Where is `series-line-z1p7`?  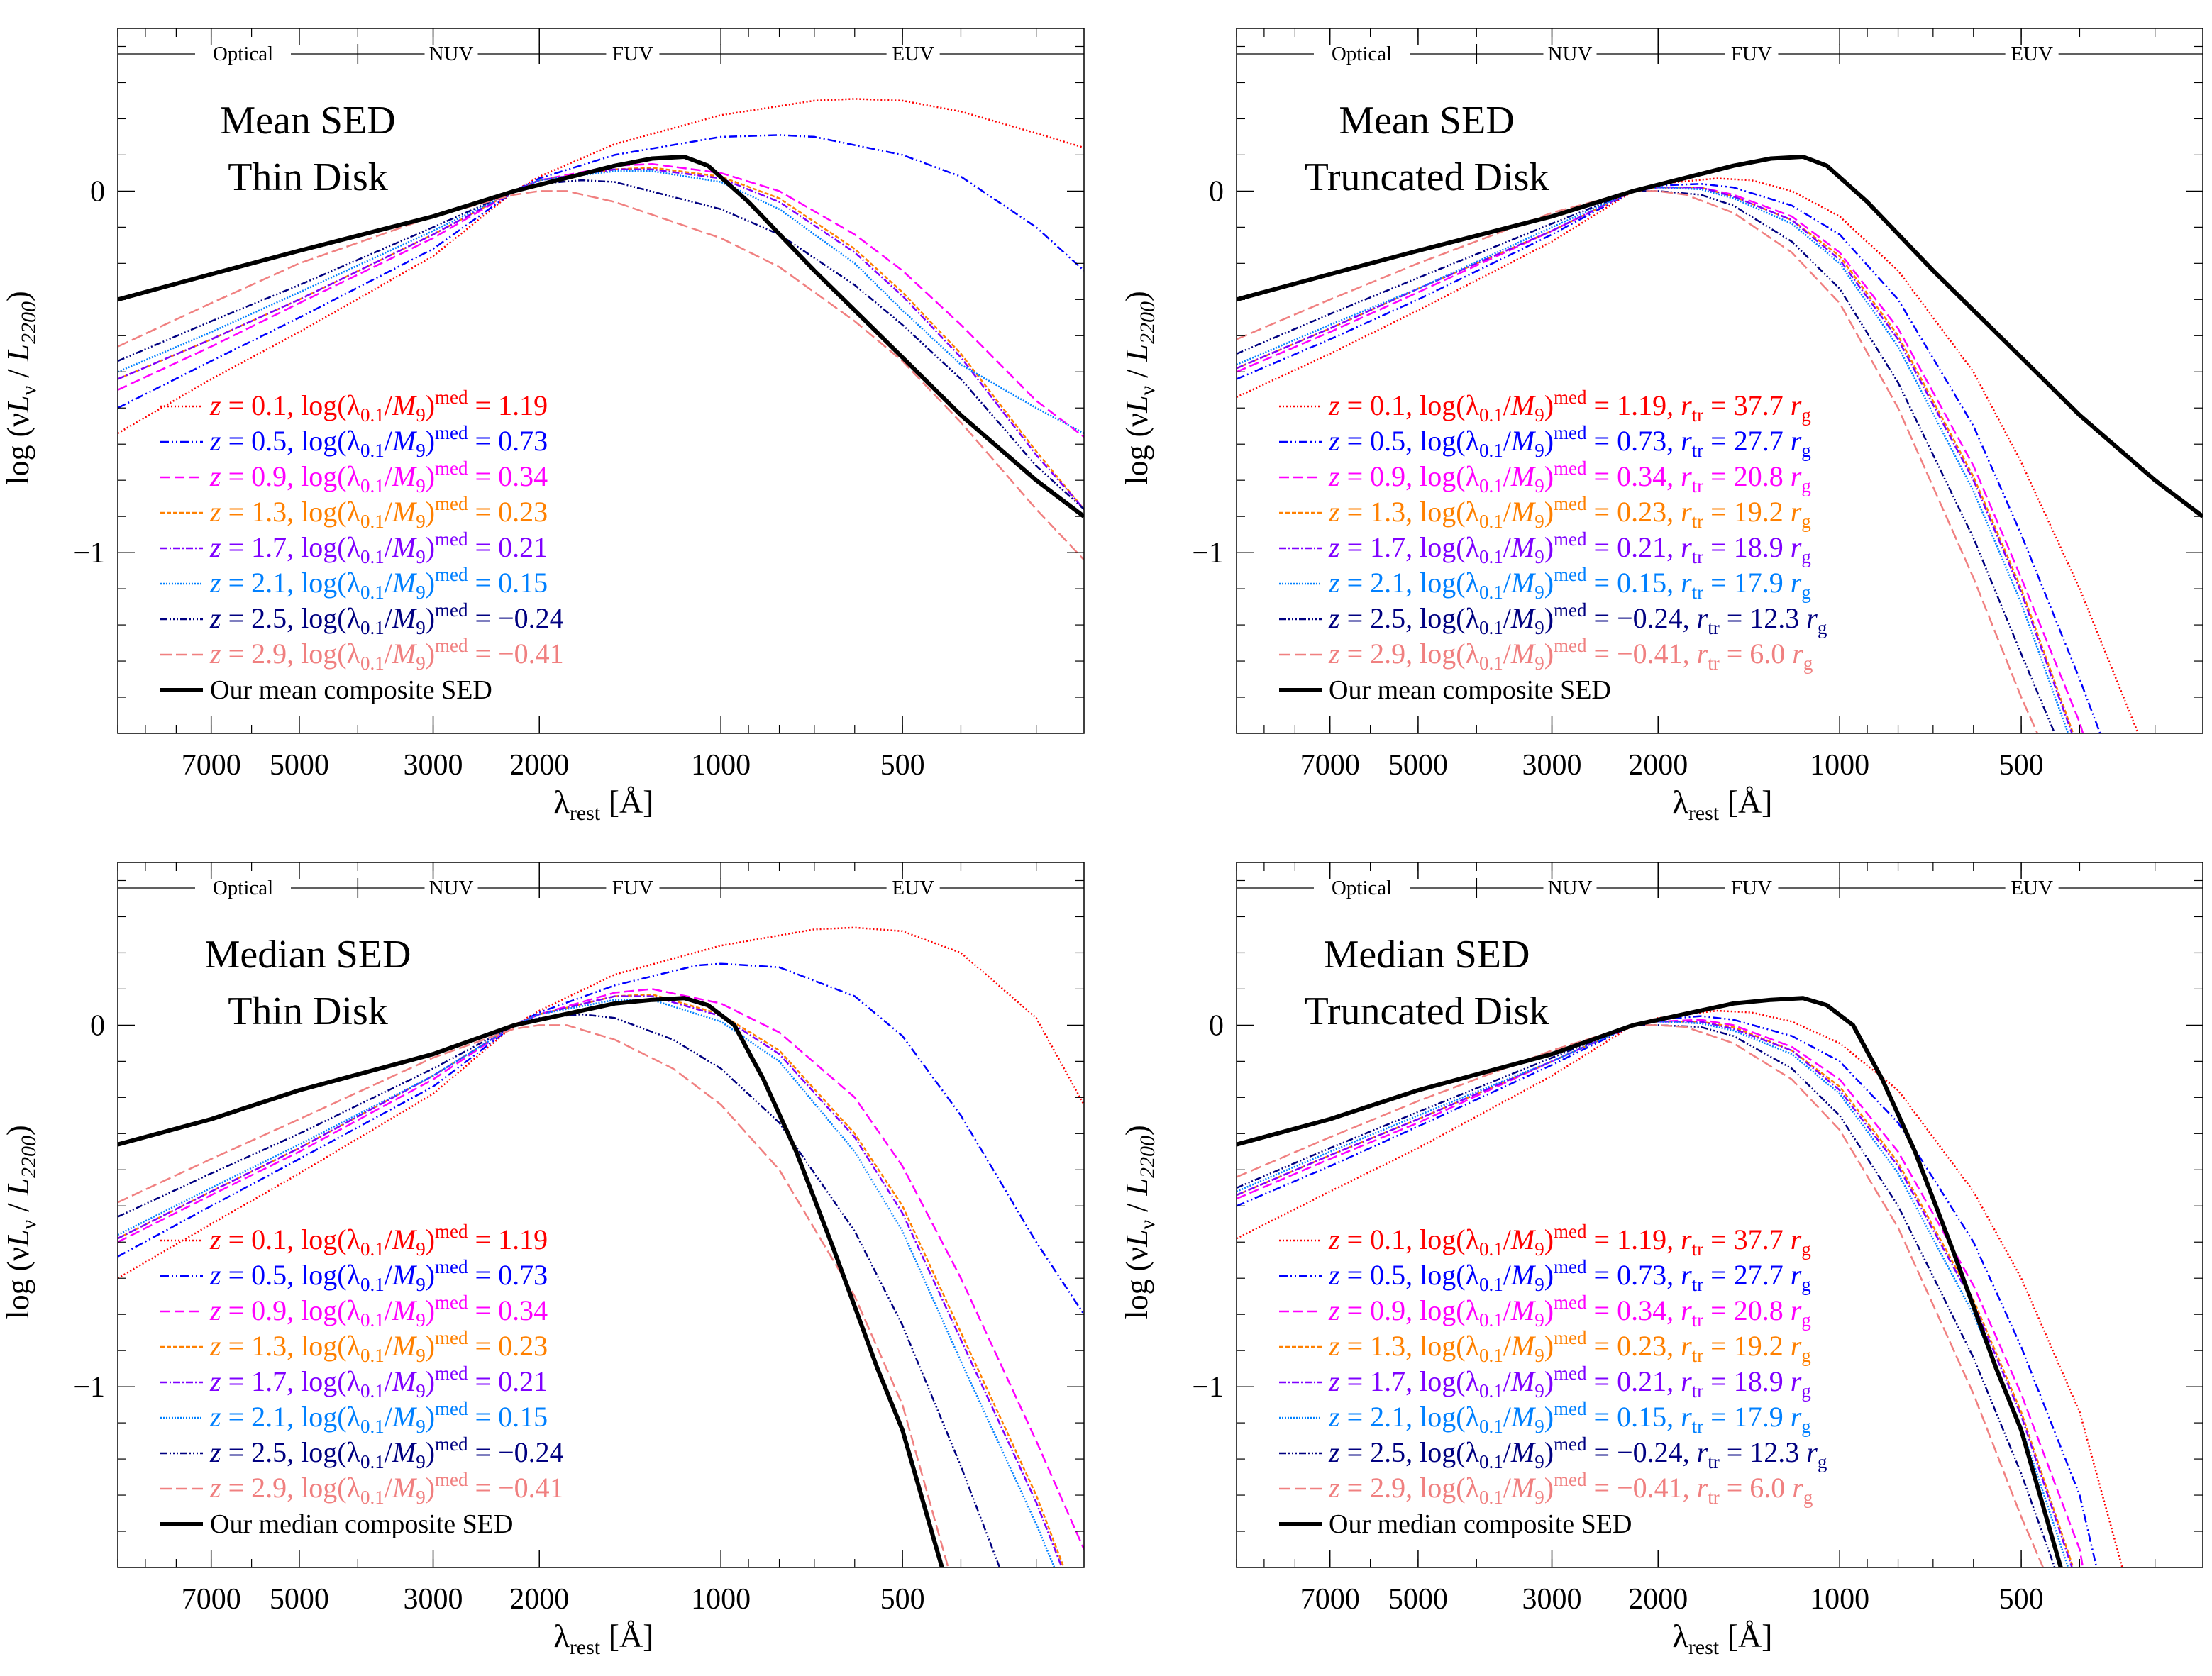 series-line-z1p7 is located at coordinates (590, 1281).